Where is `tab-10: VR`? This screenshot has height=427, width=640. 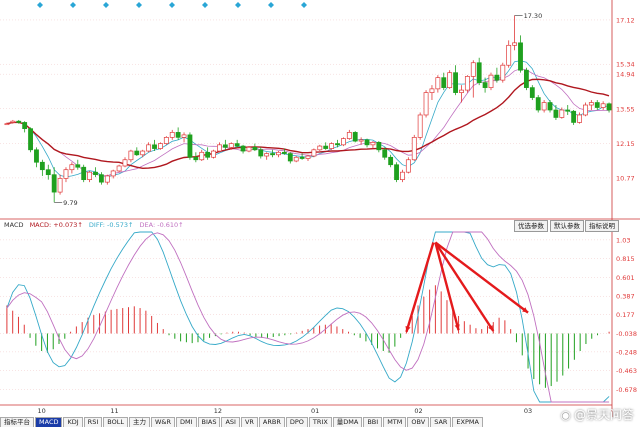 tab-10: VR is located at coordinates (249, 422).